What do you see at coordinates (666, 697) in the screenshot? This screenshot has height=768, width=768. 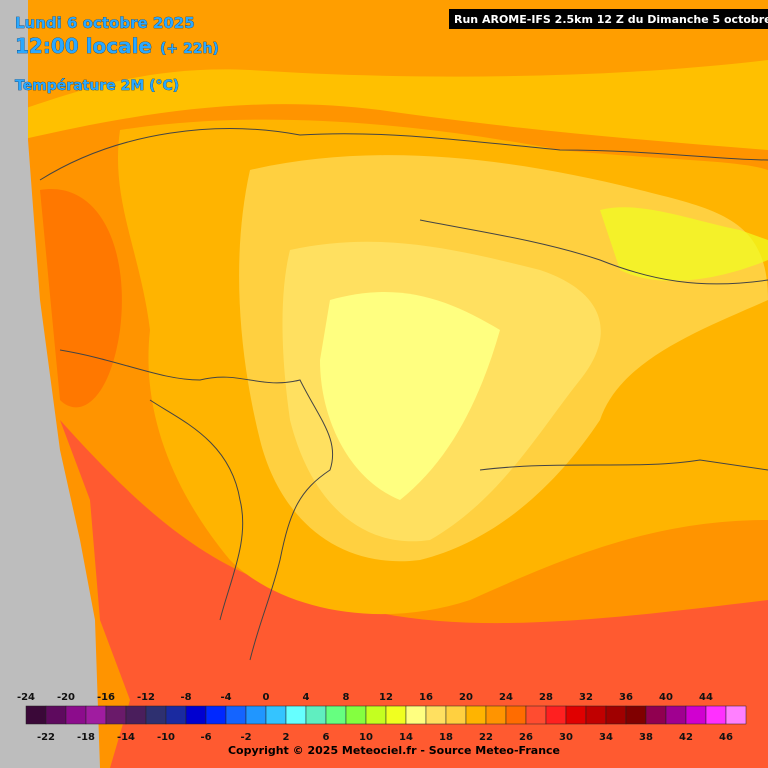 I see `legend-label: 40` at bounding box center [666, 697].